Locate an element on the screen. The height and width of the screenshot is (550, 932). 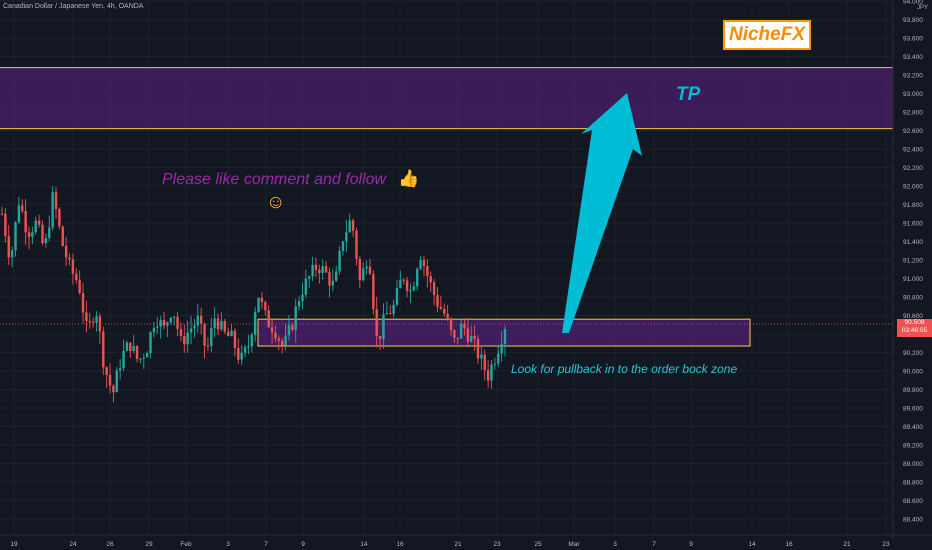
time-tick-label: 9 is located at coordinates (303, 544).